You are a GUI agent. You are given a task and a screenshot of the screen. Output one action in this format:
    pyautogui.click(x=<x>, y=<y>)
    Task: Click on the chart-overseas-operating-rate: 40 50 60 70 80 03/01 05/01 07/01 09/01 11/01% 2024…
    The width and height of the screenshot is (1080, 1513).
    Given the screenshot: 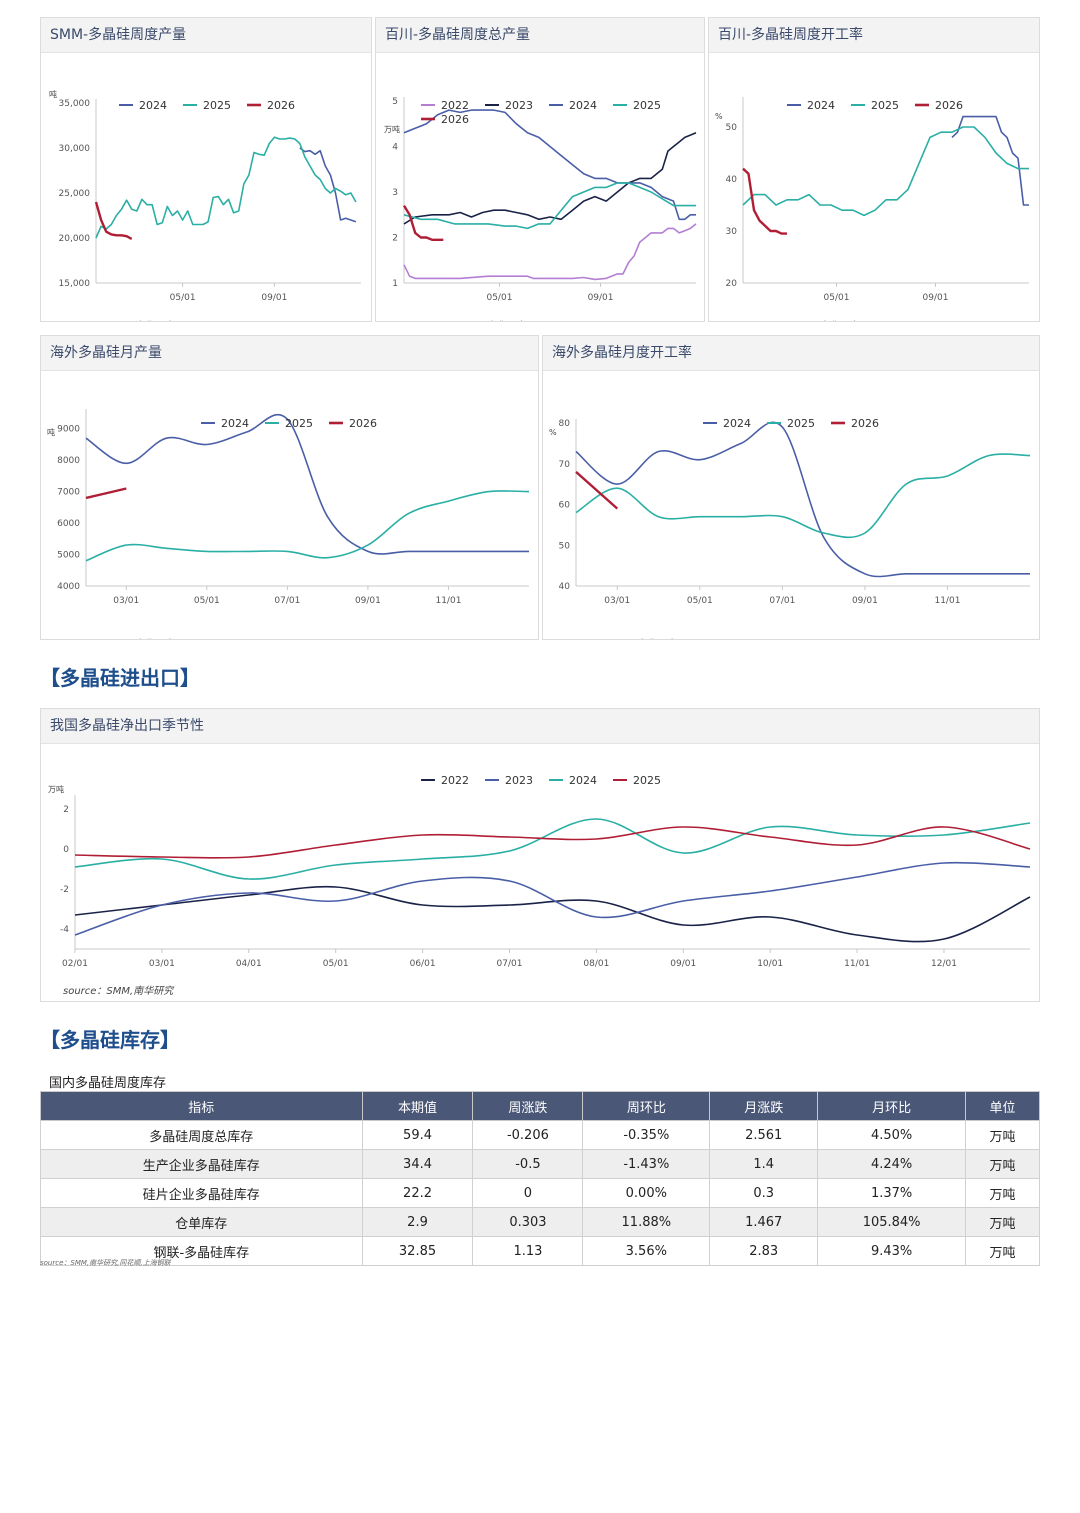 What is the action you would take?
    pyautogui.click(x=790, y=528)
    